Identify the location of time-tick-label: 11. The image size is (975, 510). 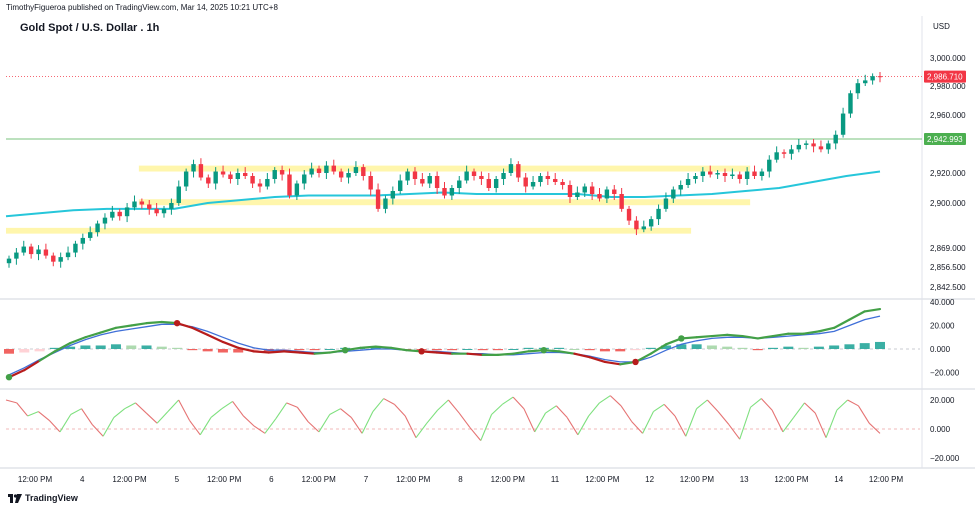
(555, 479).